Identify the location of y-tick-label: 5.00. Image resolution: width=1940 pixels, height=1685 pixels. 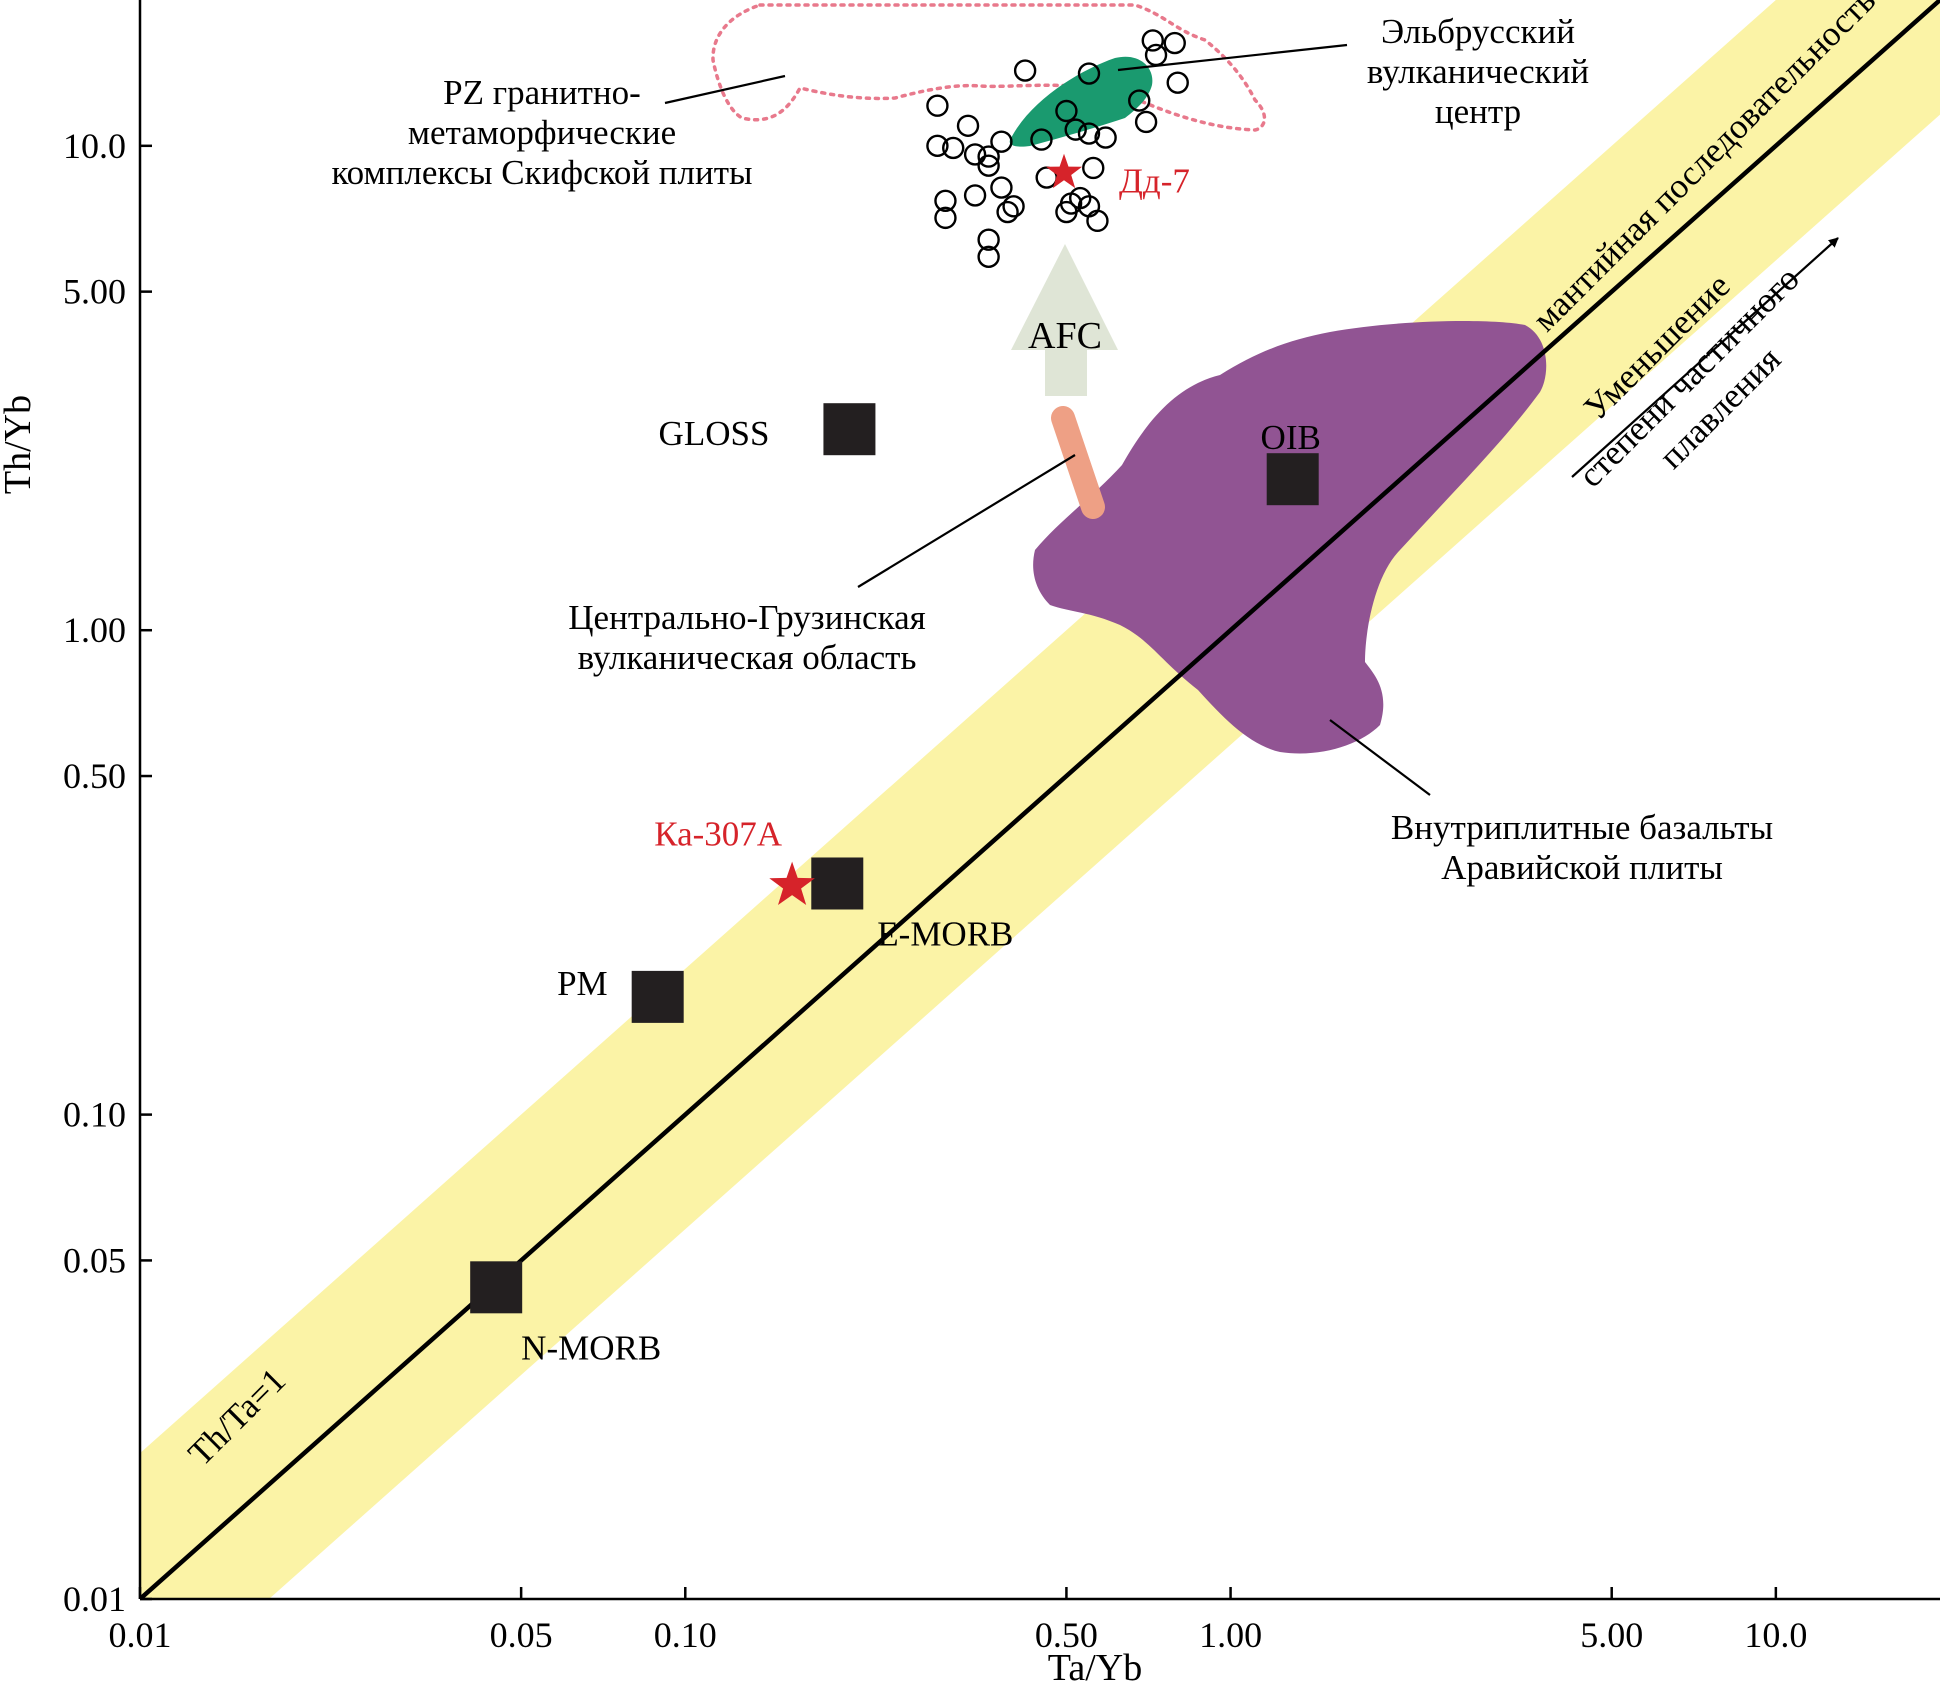
(94, 292).